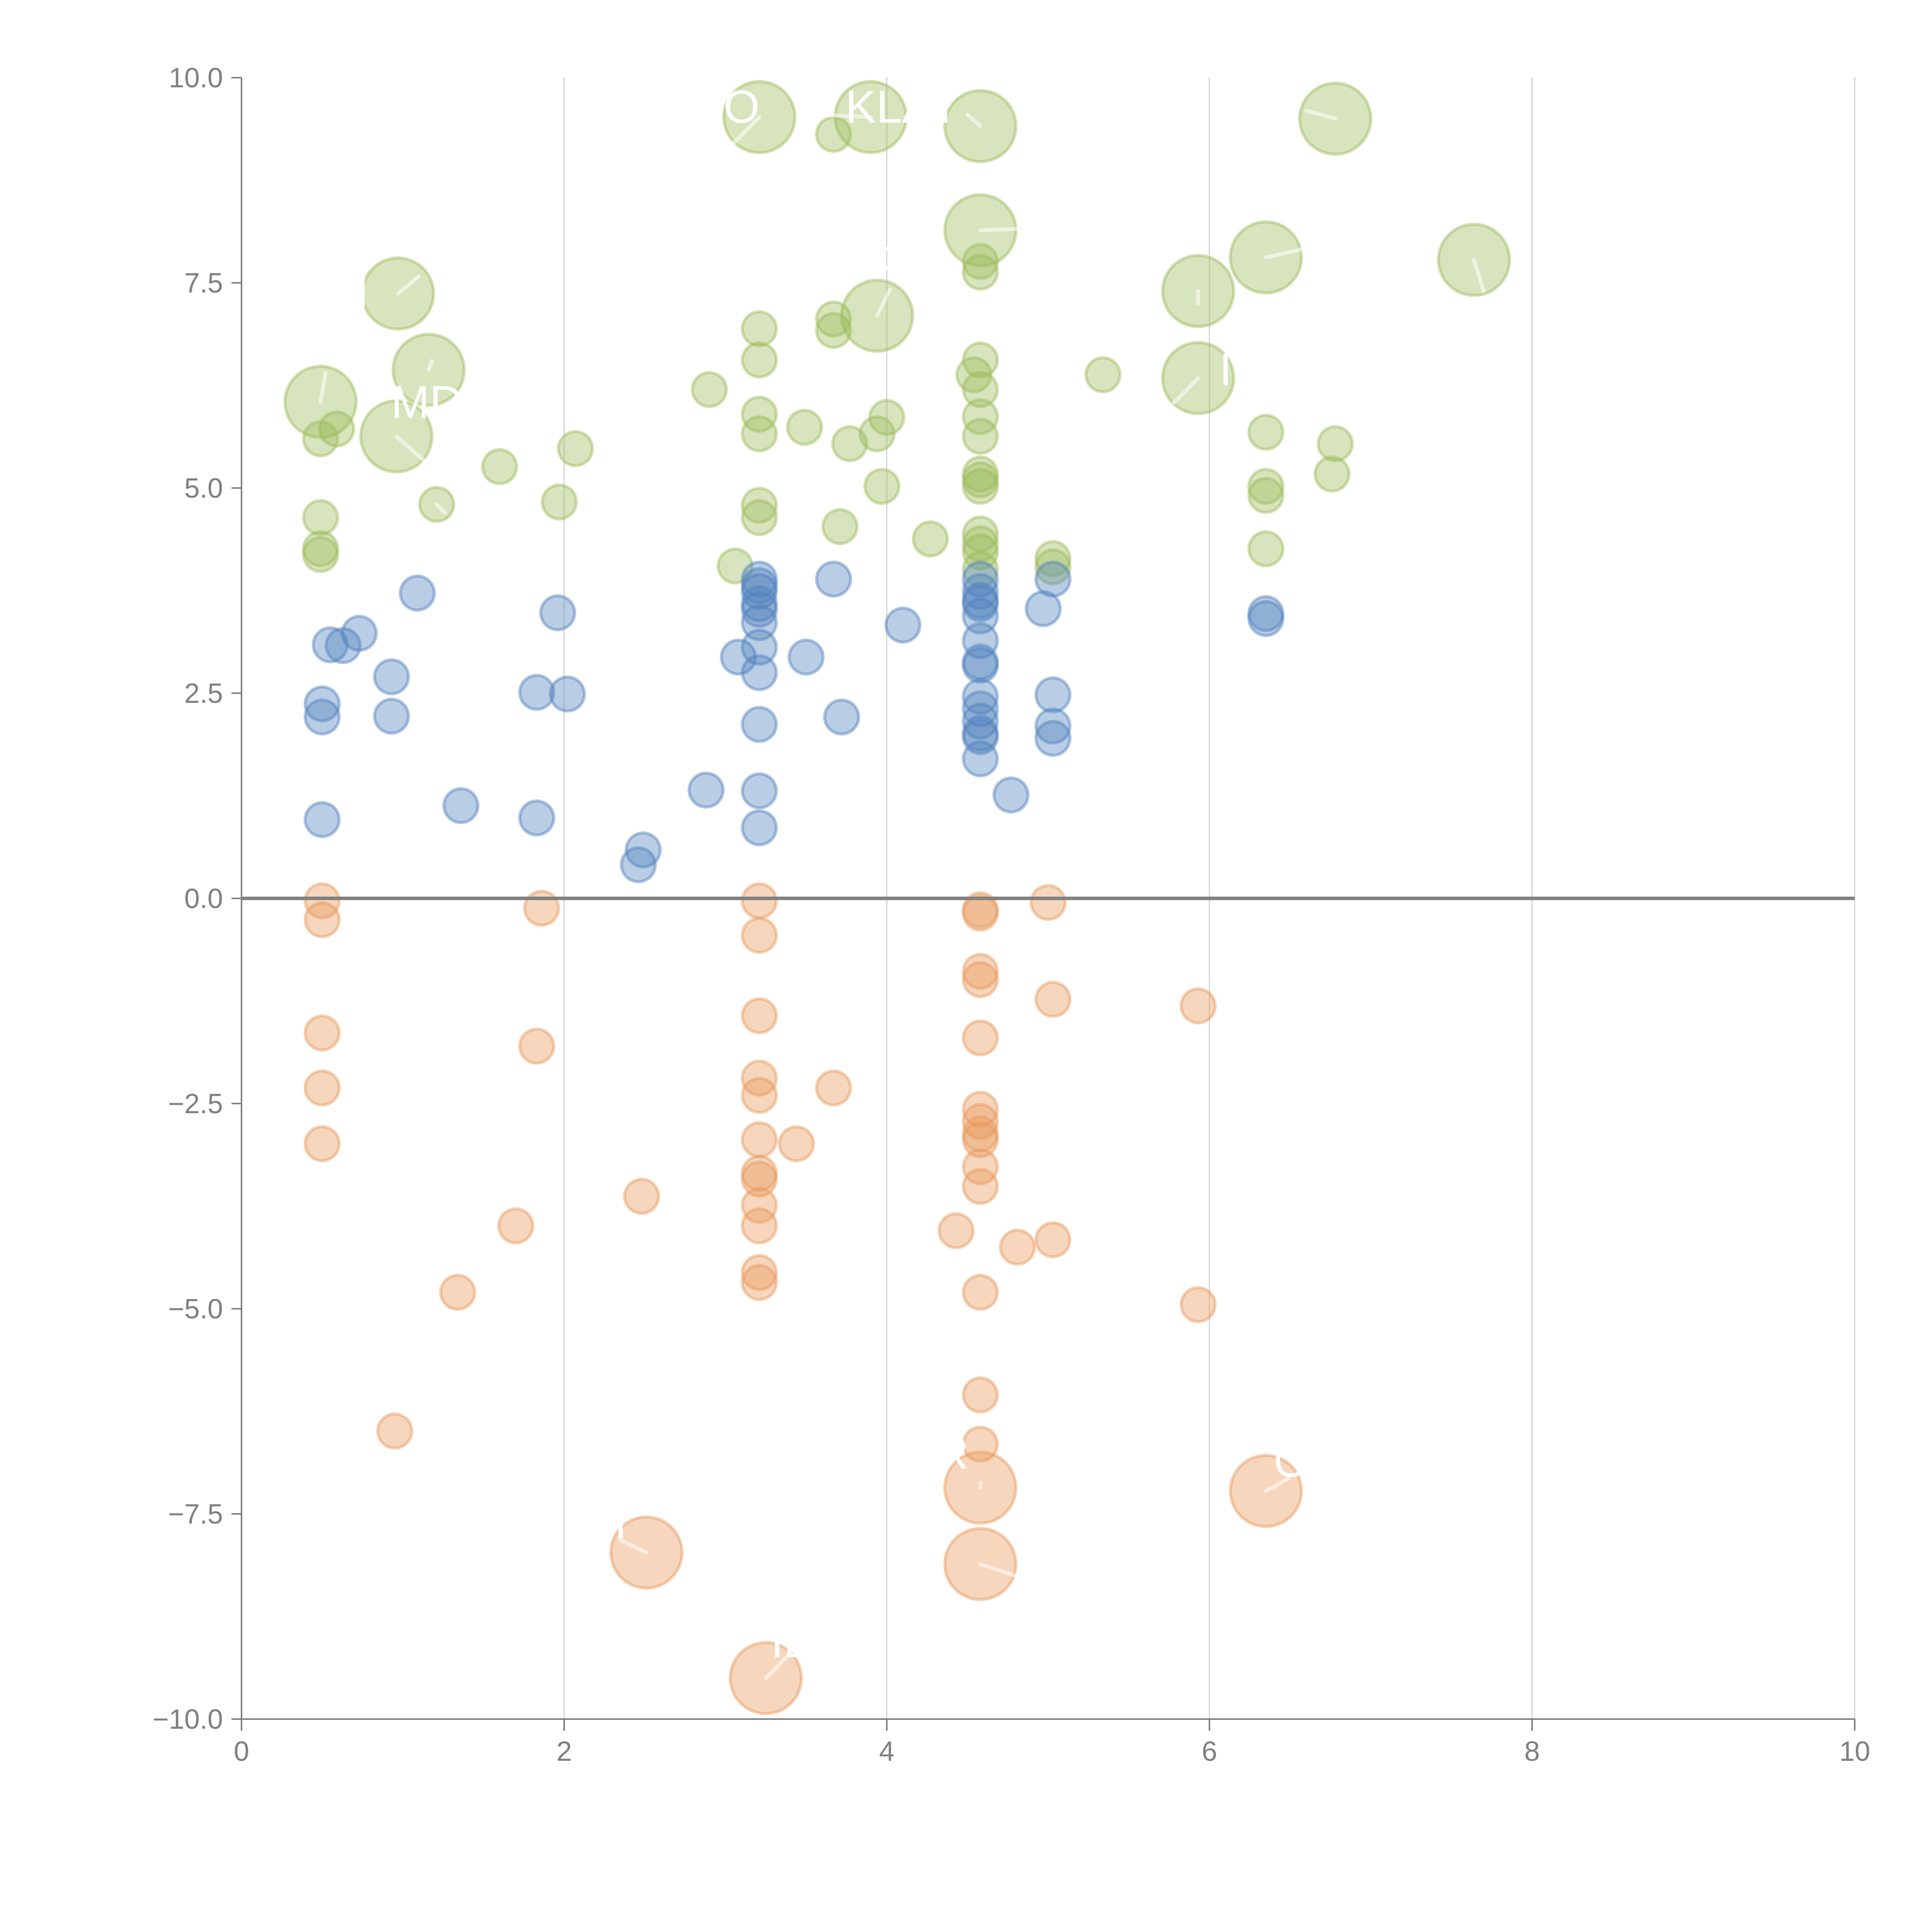 This screenshot has width=1932, height=1932. What do you see at coordinates (188, 1719) in the screenshot?
I see `y-tick-label: −10.0` at bounding box center [188, 1719].